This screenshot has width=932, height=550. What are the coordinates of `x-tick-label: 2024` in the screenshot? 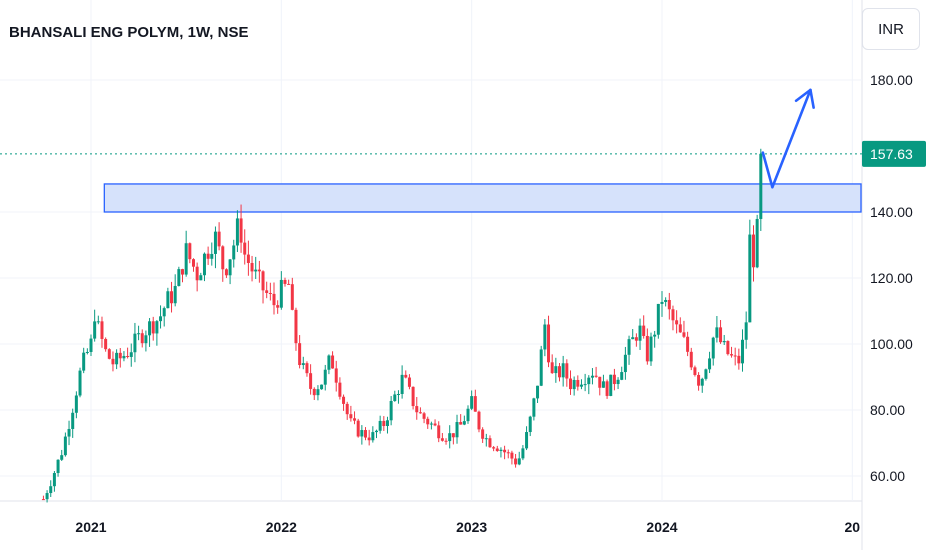 It's located at (661, 527).